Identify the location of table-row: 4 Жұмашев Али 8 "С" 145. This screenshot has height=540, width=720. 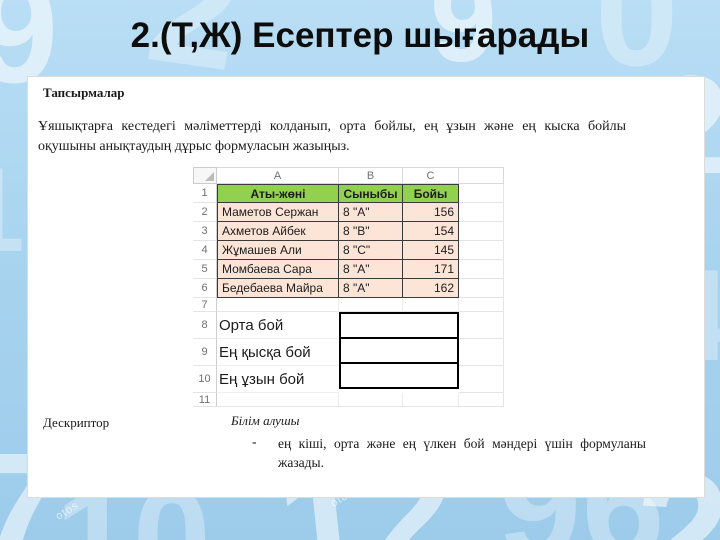
(348, 250).